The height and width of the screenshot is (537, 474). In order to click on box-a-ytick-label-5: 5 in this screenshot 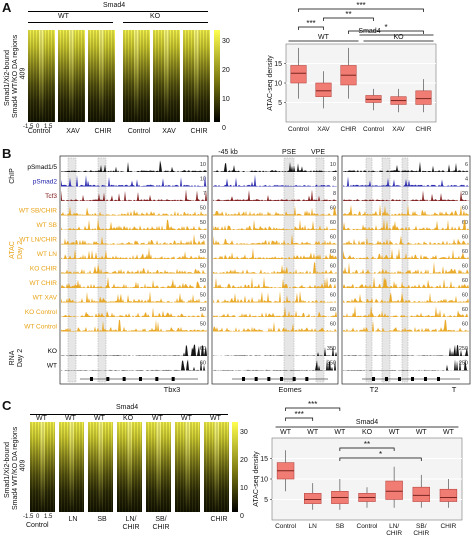, I will do `click(280, 103)`.